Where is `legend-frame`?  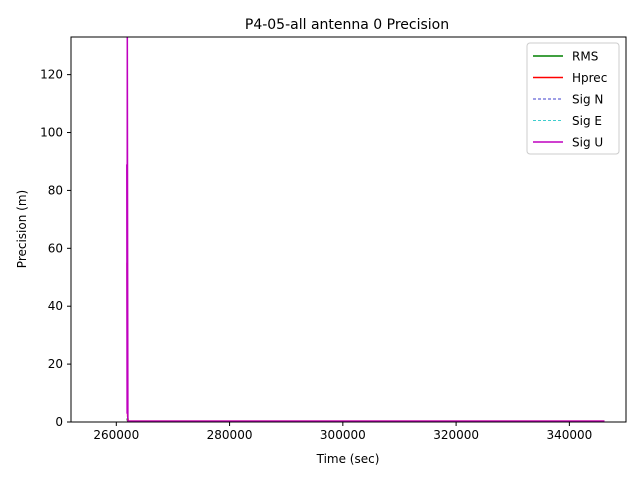
legend-frame is located at coordinates (573, 98).